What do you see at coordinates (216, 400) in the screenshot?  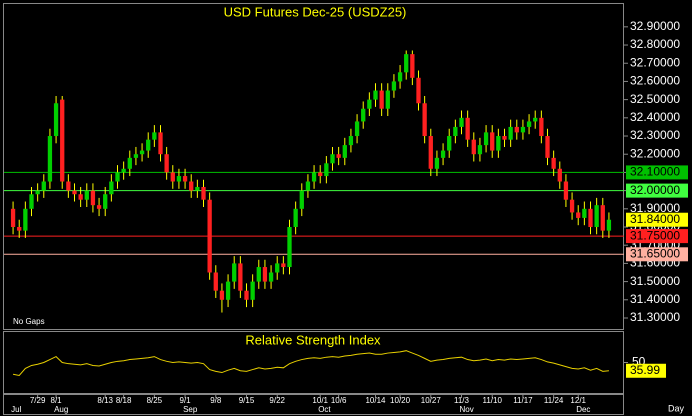 I see `x-tick-label: 9/8` at bounding box center [216, 400].